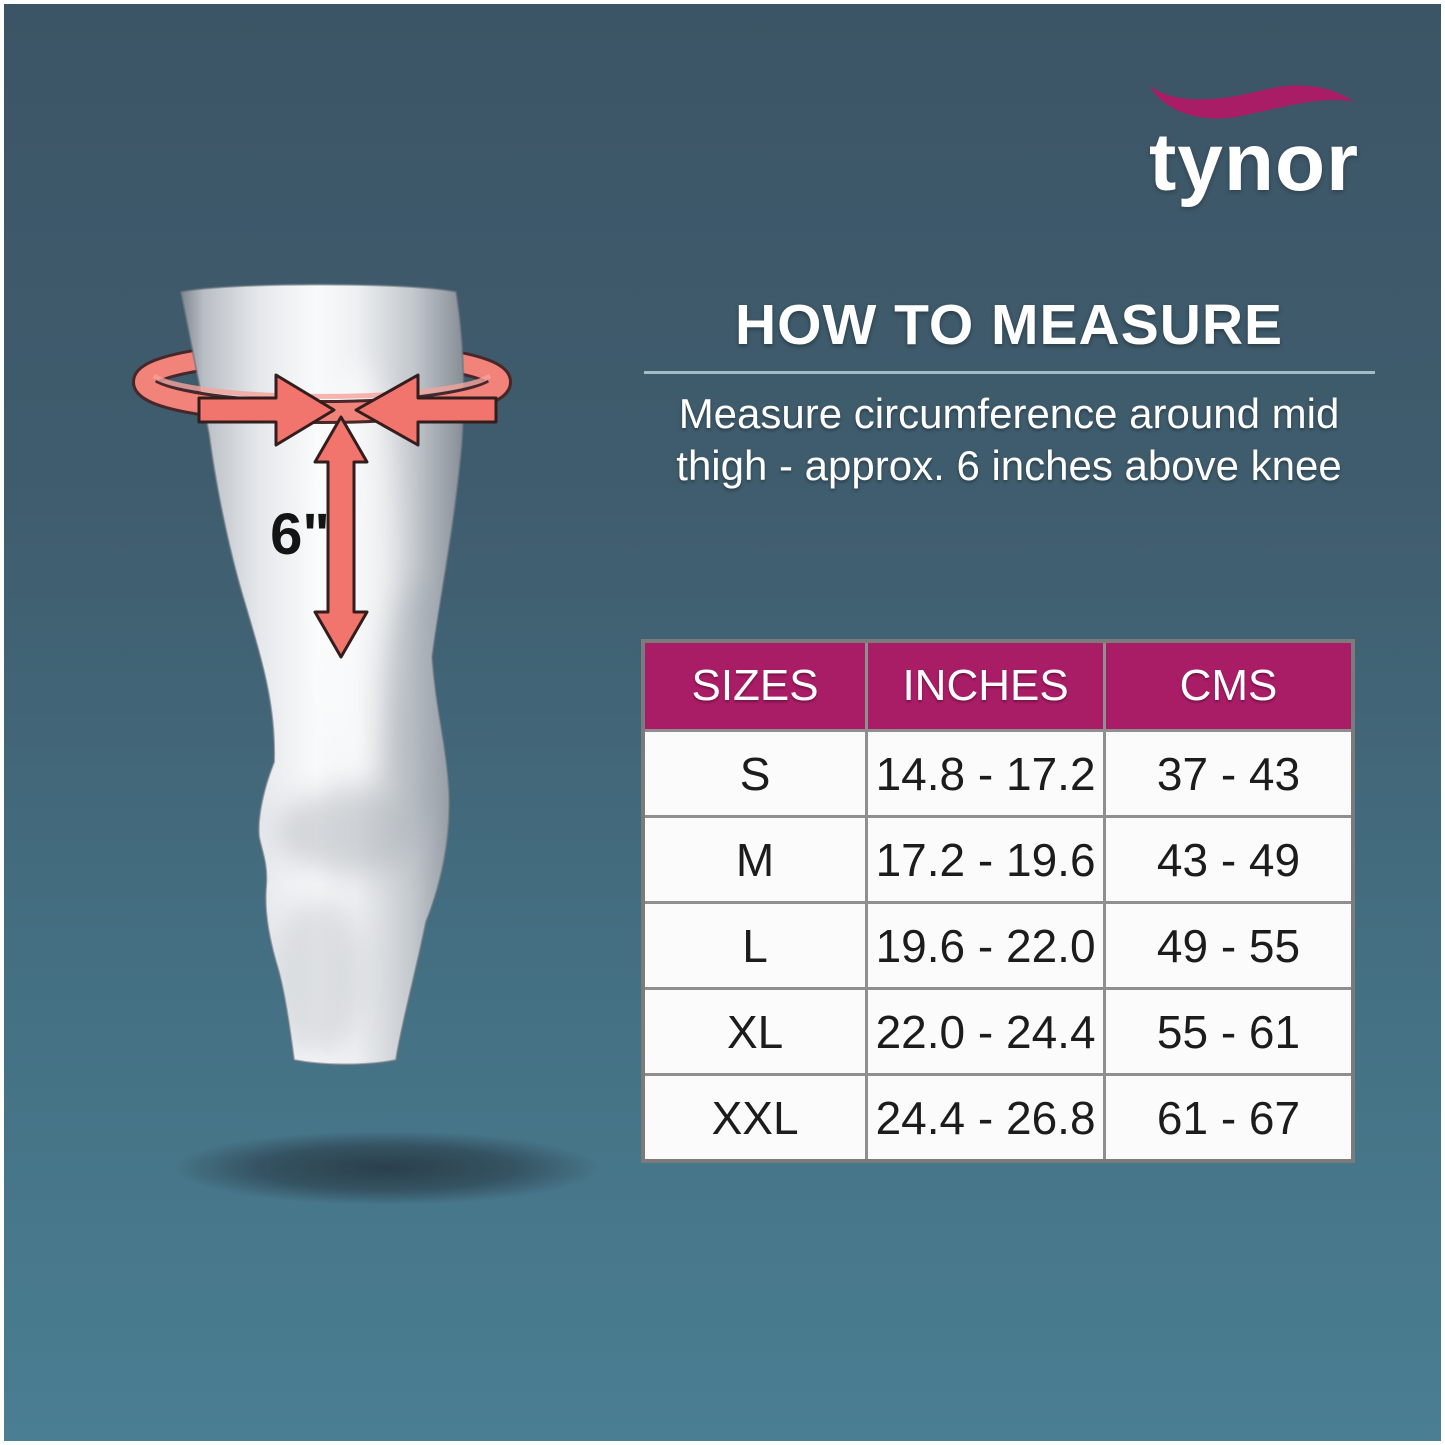 This screenshot has width=1445, height=1445. Describe the element at coordinates (755, 1118) in the screenshot. I see `cell-size: XXL` at that location.